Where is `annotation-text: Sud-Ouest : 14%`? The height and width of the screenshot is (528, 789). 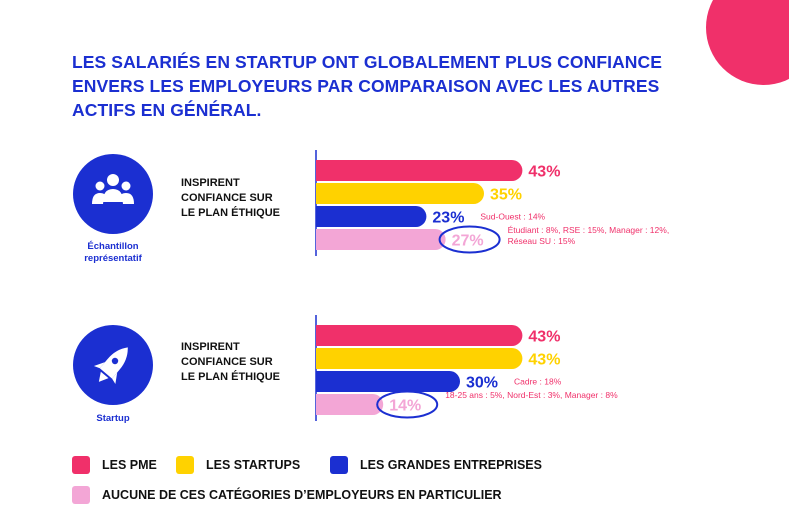
annotation-text: Sud-Ouest : 14% is located at coordinates (512, 217).